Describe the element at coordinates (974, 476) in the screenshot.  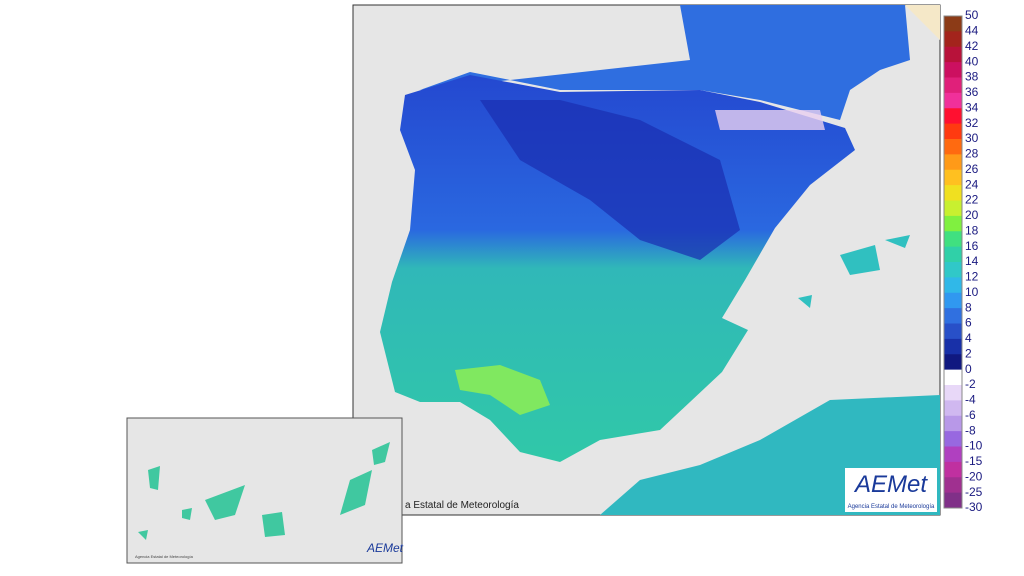
I see `legend-label: -20` at that location.